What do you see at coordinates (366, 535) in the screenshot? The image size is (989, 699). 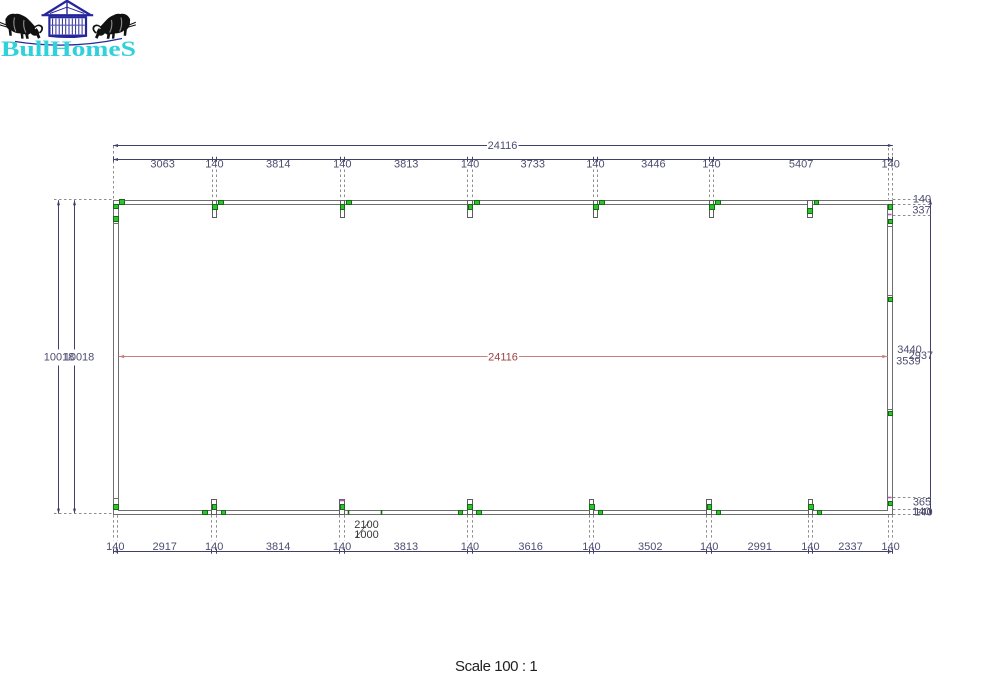 I see `svg-text: 1000` at bounding box center [366, 535].